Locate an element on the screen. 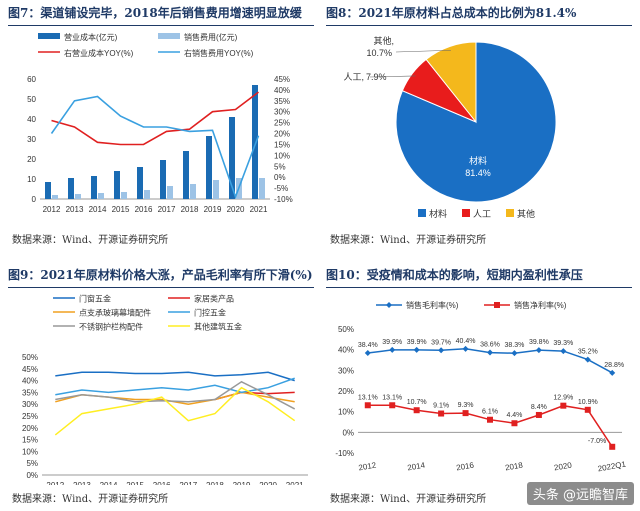  y-tick: 35% is located at coordinates (30, 392).